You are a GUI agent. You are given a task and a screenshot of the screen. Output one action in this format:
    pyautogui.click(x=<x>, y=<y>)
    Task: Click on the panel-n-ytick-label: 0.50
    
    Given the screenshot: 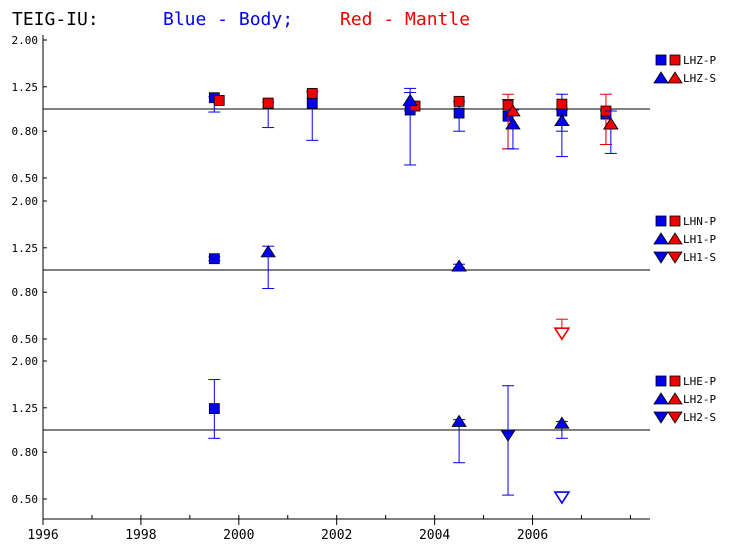 What is the action you would take?
    pyautogui.click(x=25, y=339)
    